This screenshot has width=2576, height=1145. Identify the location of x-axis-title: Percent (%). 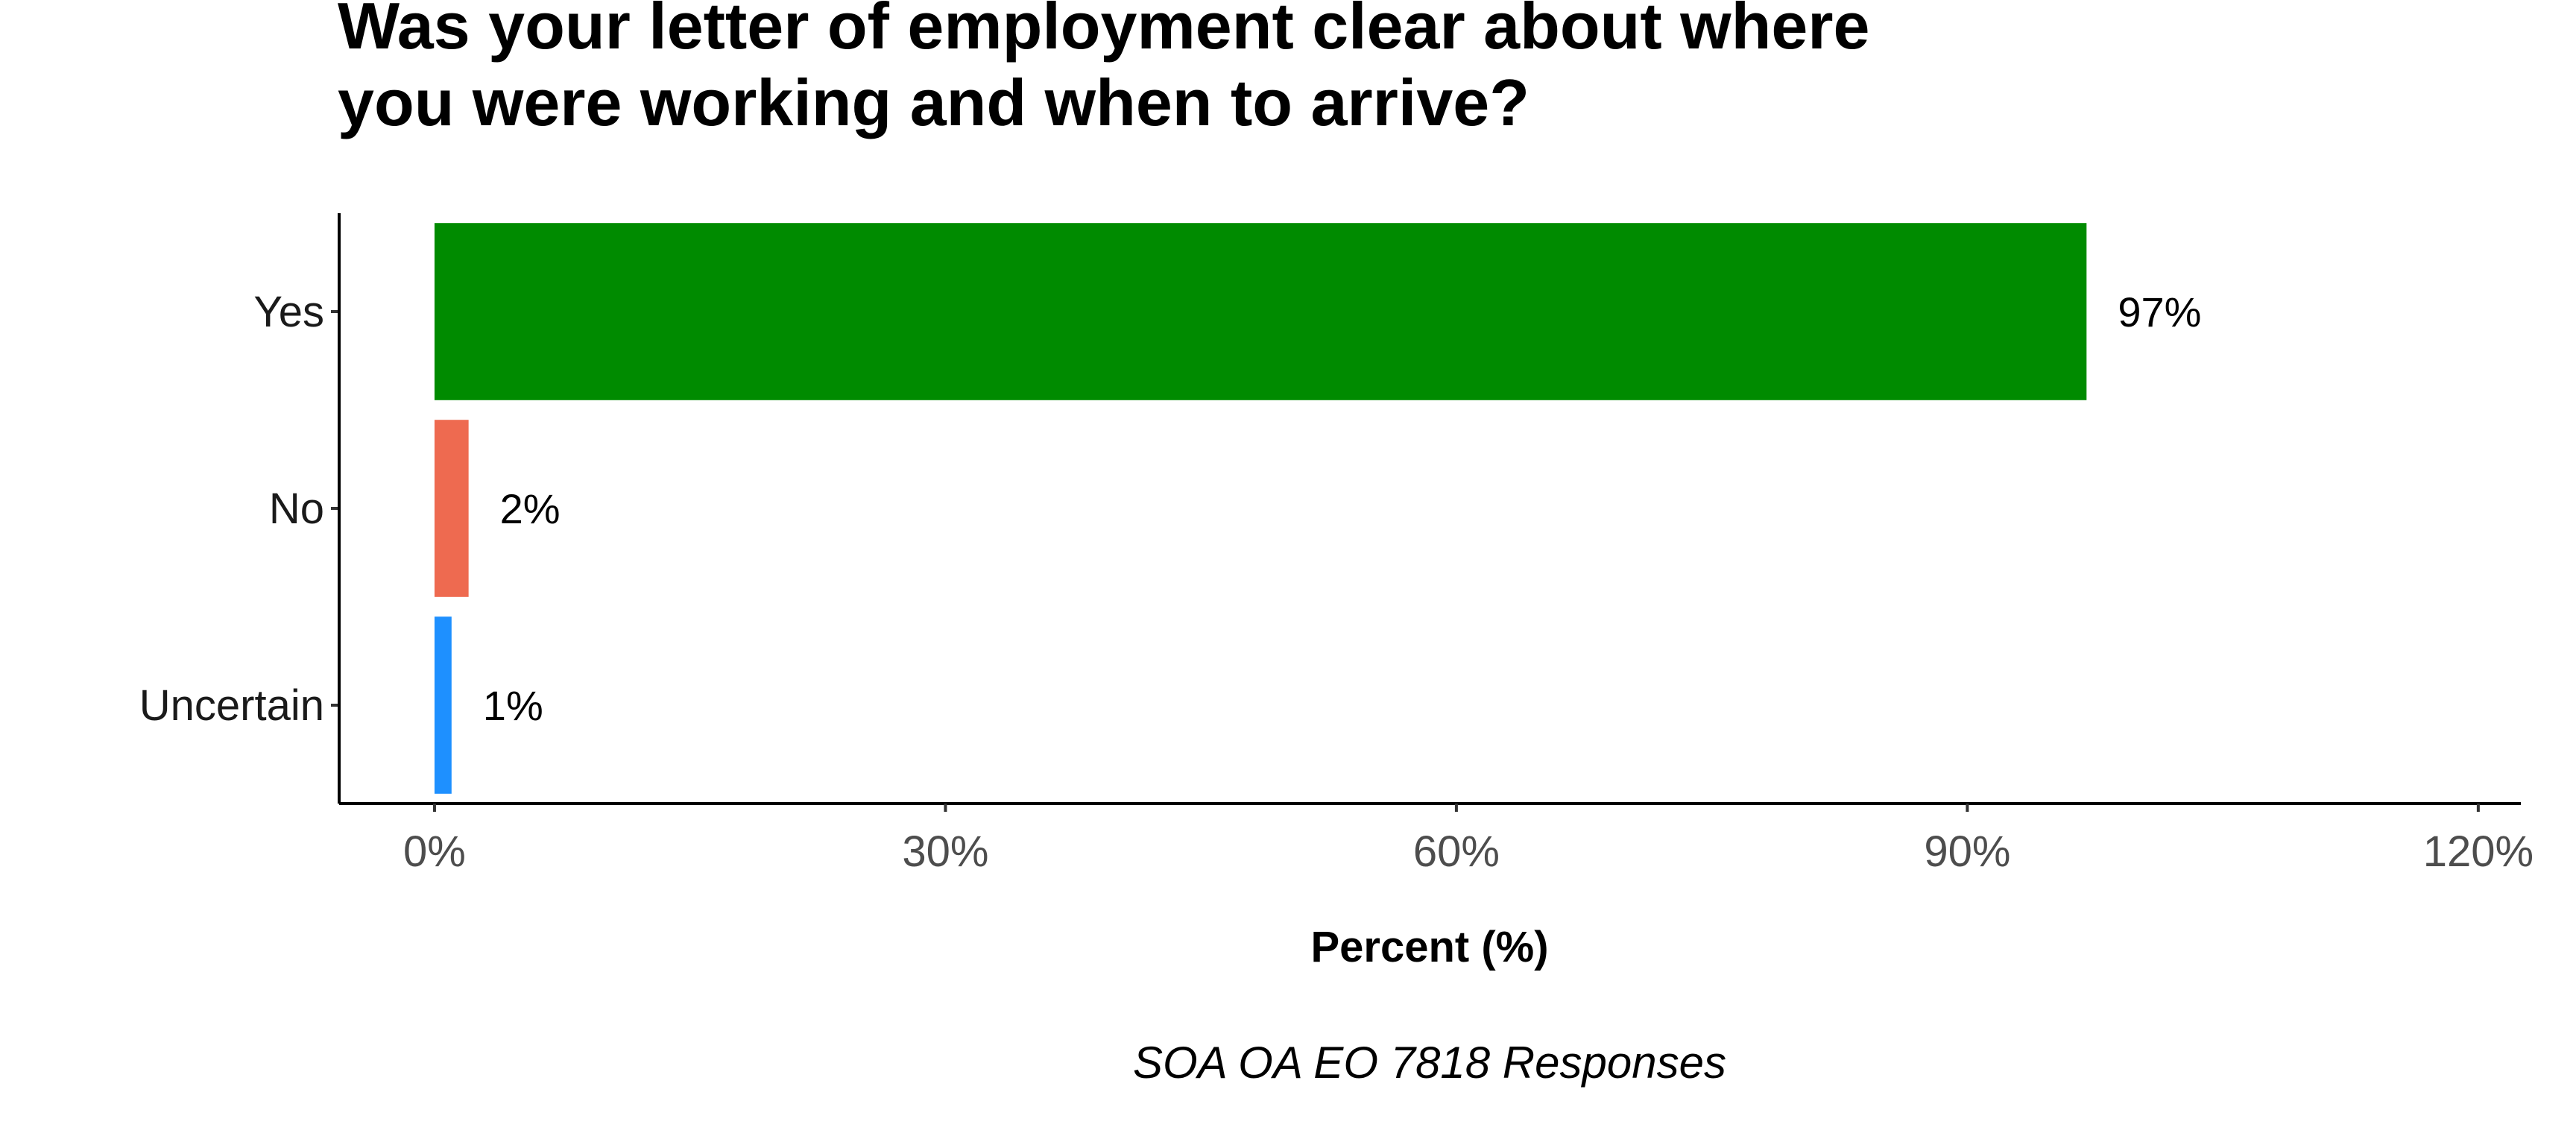
(1429, 947).